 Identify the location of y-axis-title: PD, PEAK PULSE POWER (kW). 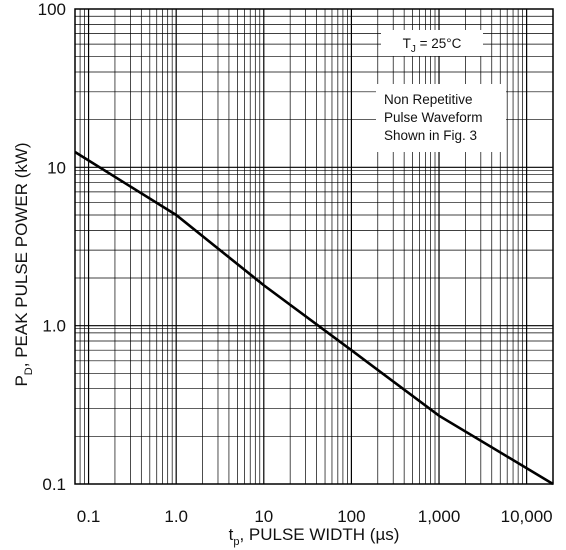
(23, 264).